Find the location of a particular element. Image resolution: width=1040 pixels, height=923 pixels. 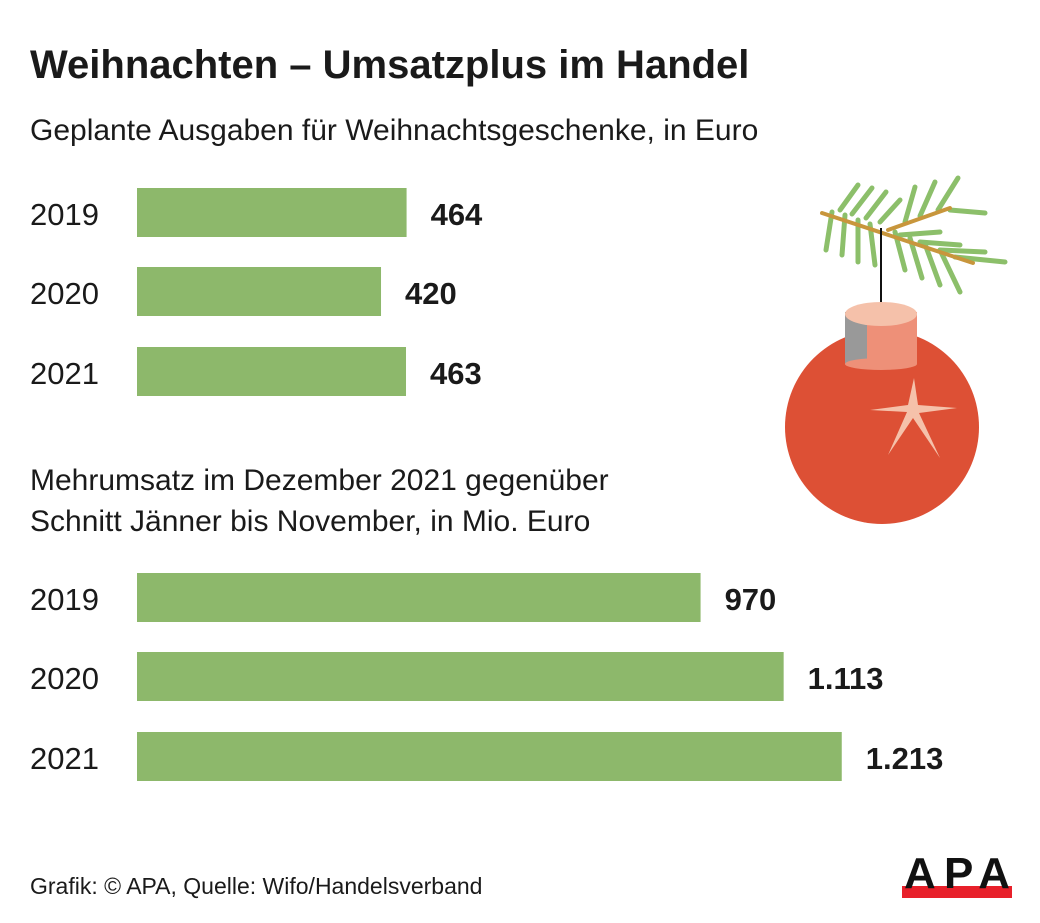

apa-logo: APA is located at coordinates (957, 873).